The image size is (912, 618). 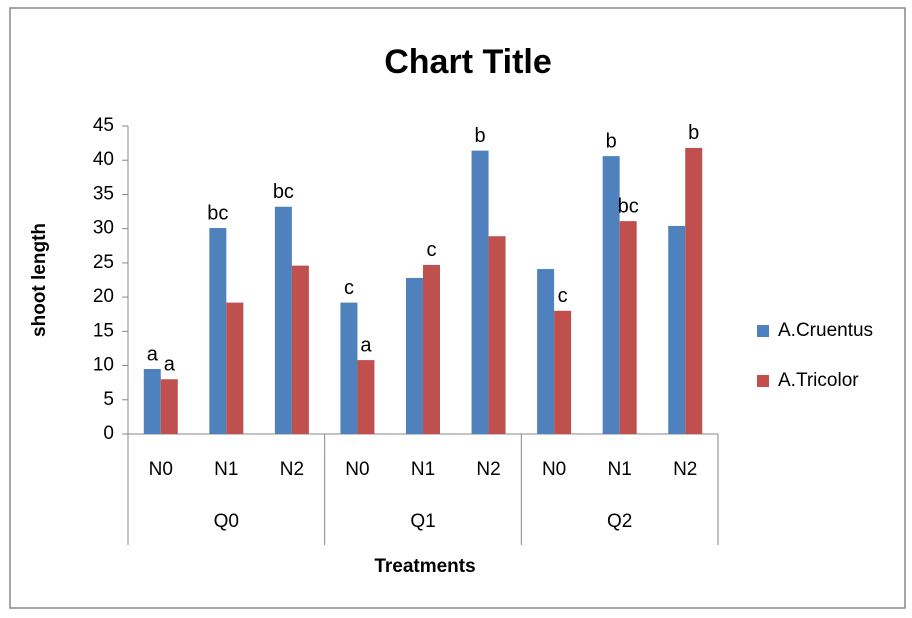 I want to click on y-tick-label: 35, so click(x=103, y=193).